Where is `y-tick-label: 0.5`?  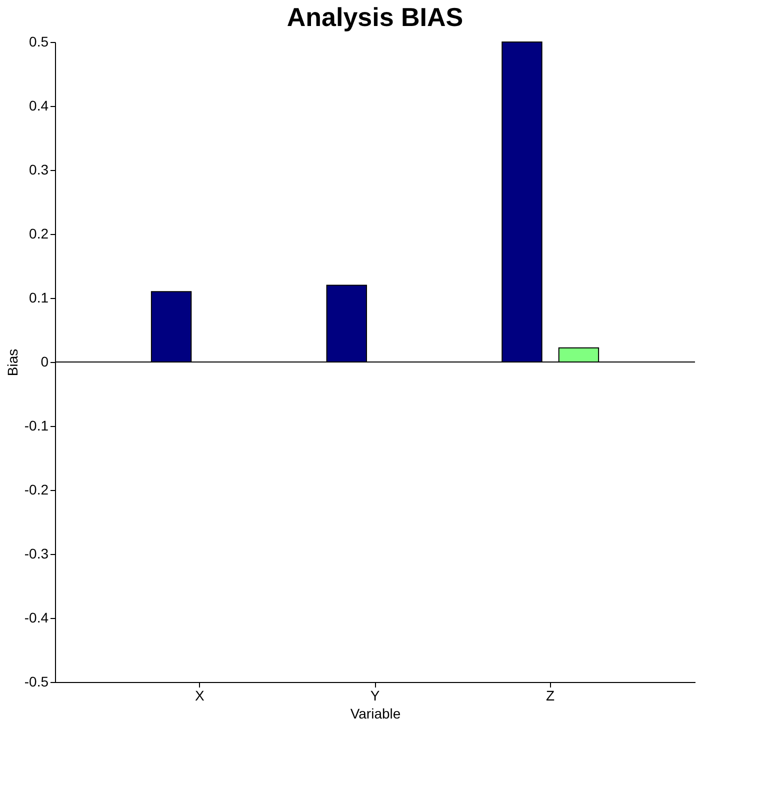
y-tick-label: 0.5 is located at coordinates (39, 42).